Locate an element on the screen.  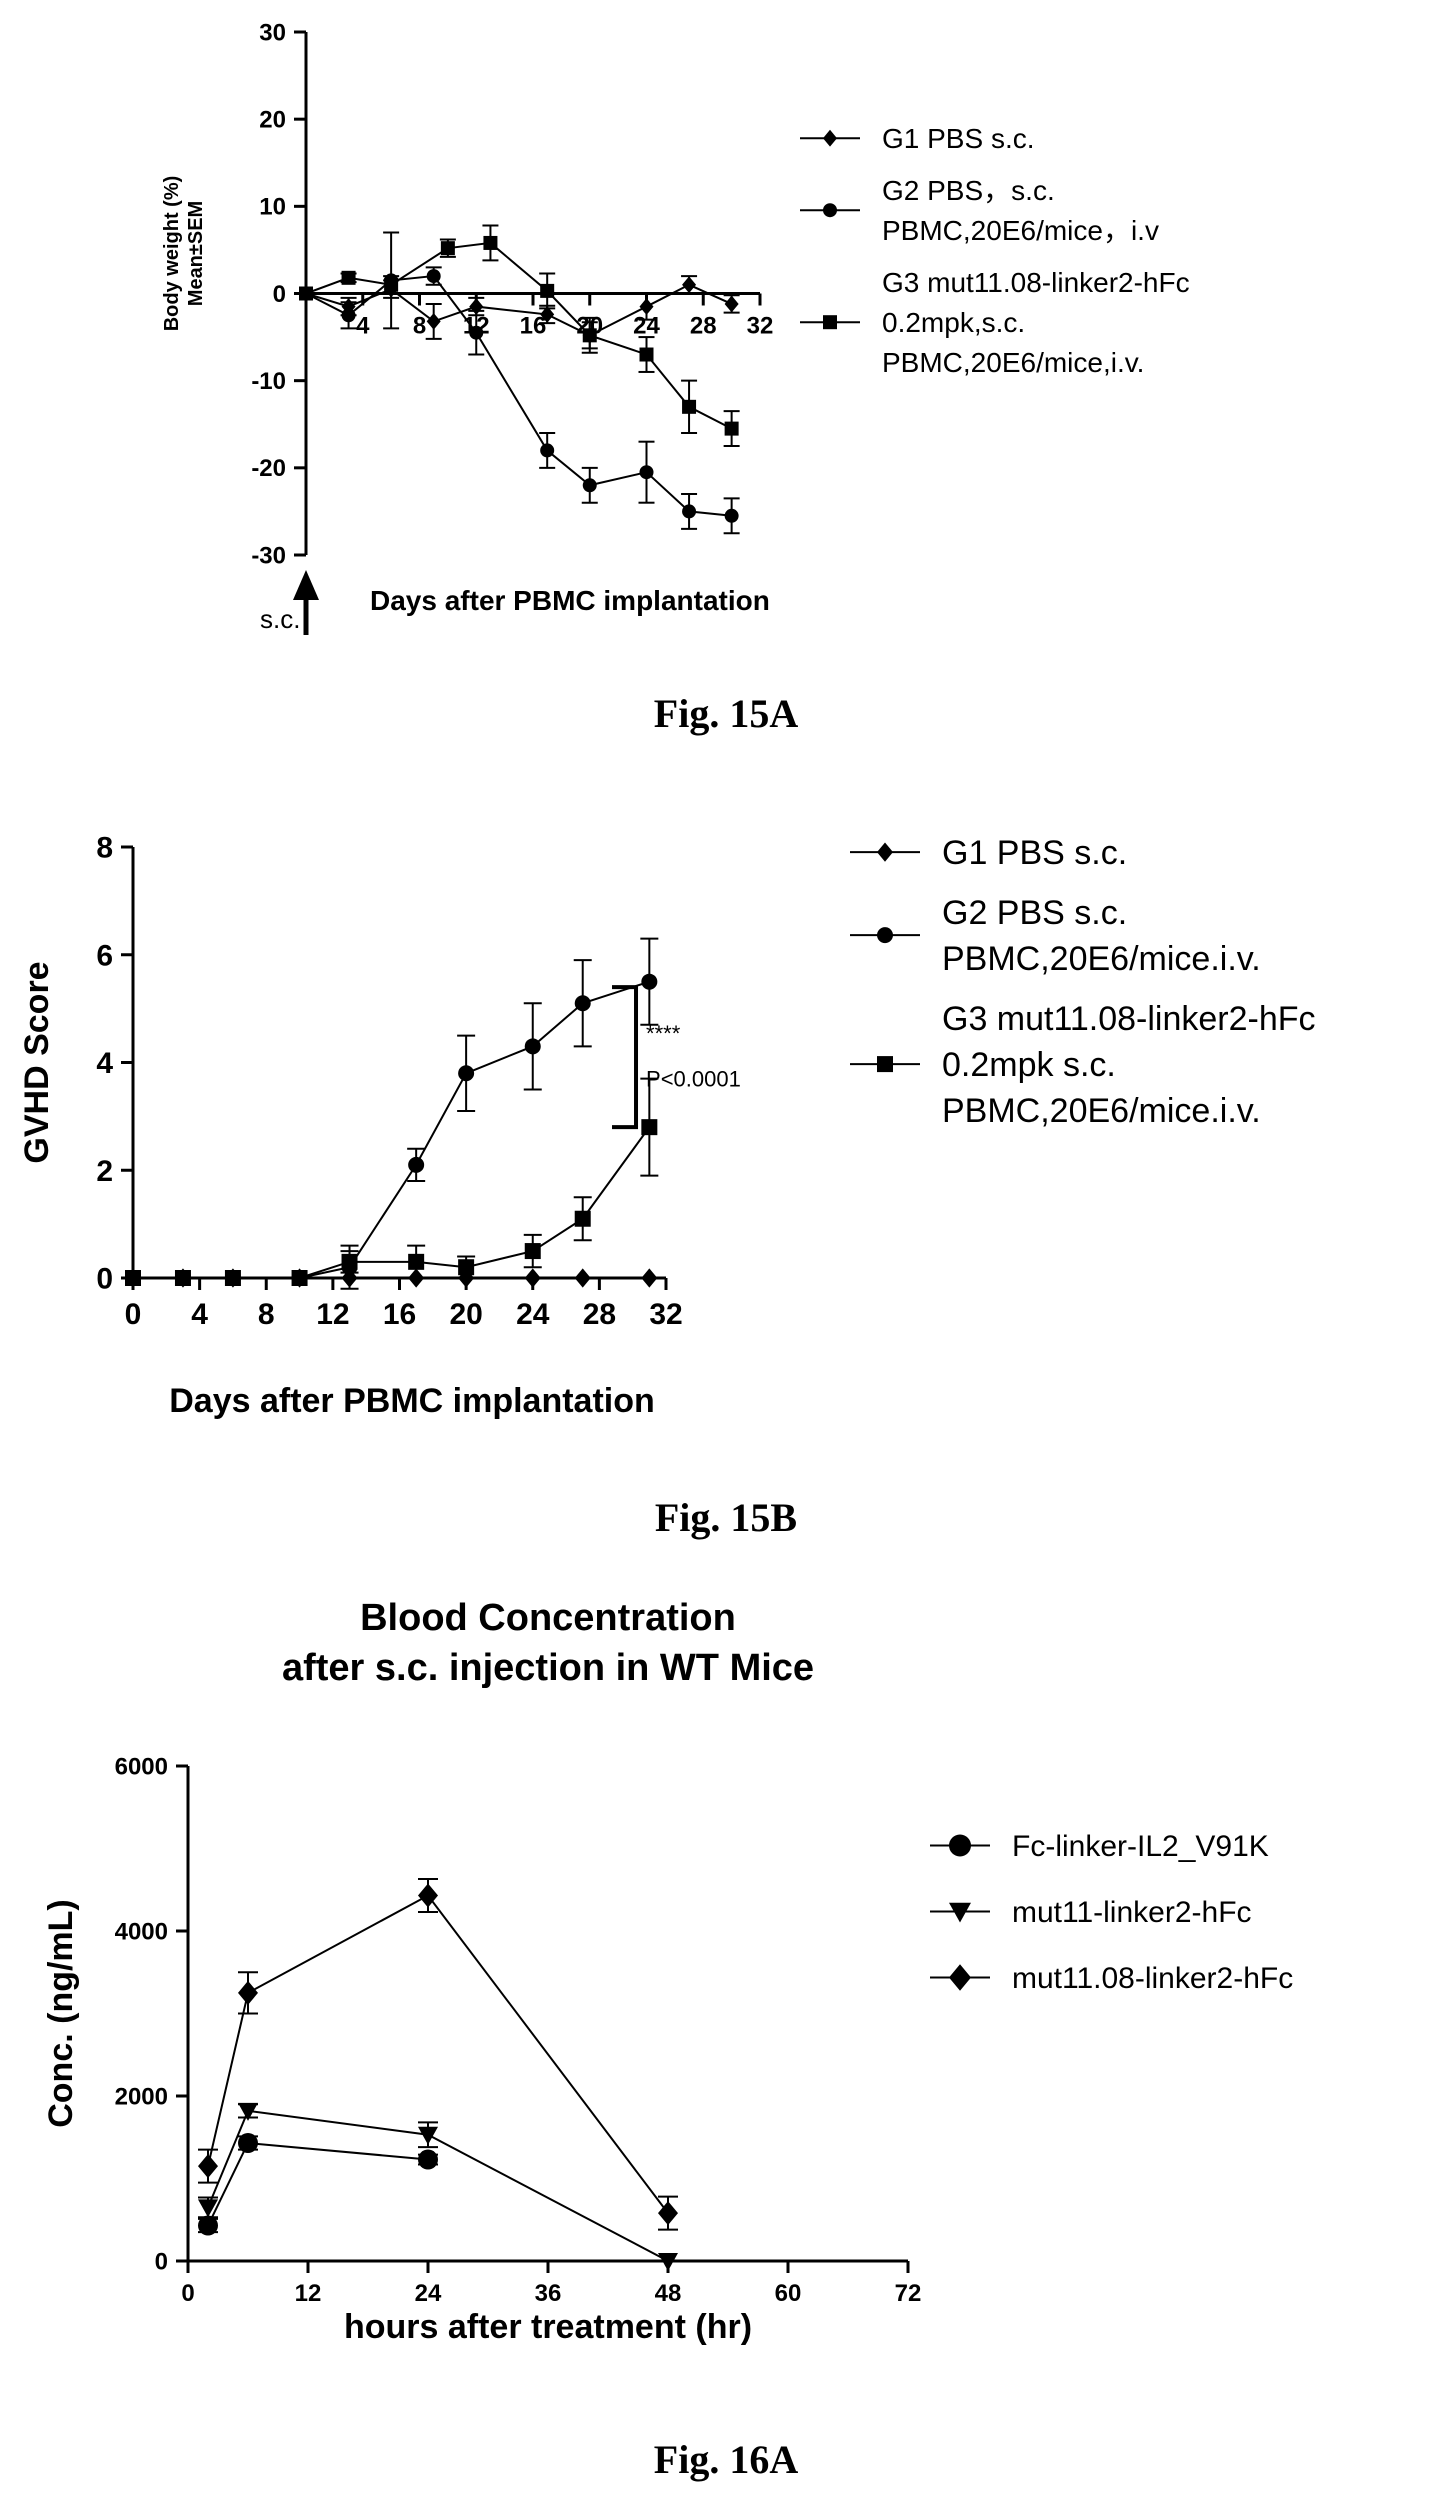
legend-label-line: G1 PBS s.c. is located at coordinates (1034, 853).